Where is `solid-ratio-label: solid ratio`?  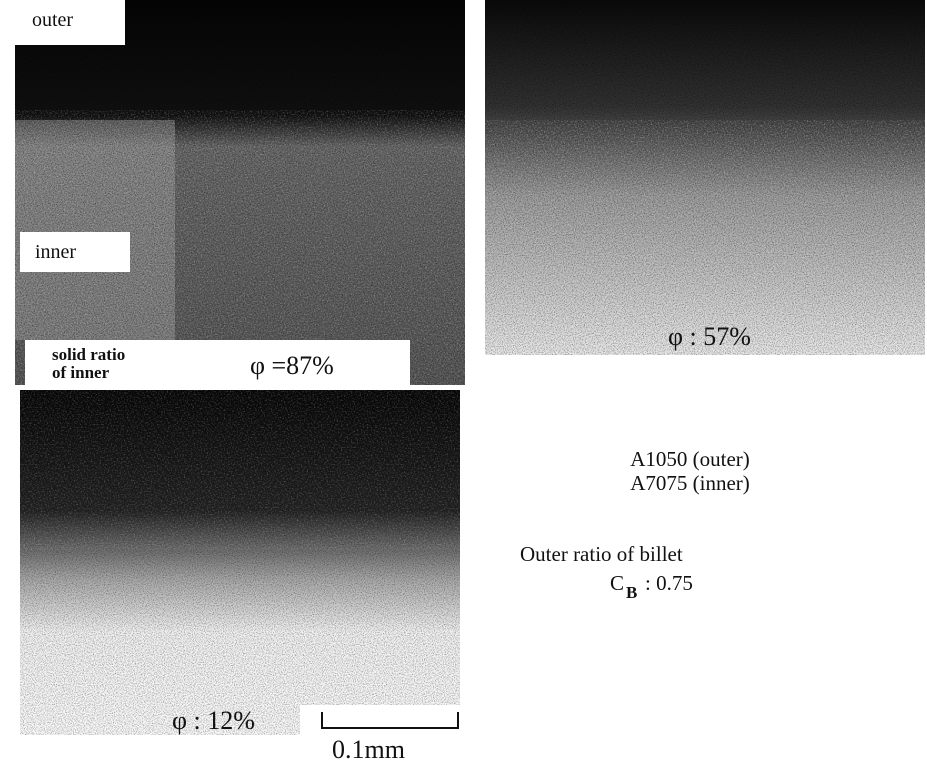 solid-ratio-label: solid ratio is located at coordinates (88, 354).